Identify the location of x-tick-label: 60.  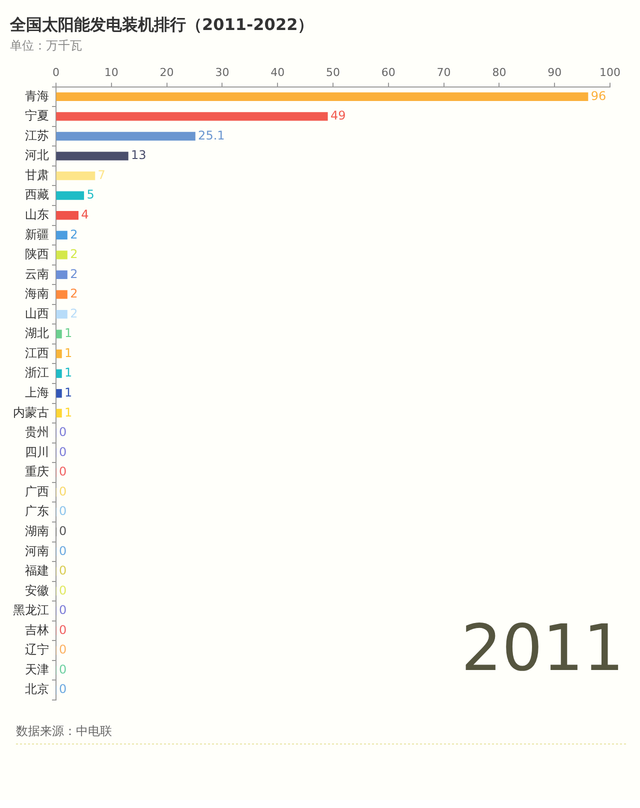
(388, 73).